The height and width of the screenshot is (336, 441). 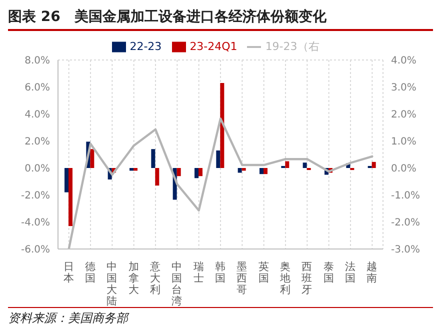 What do you see at coordinates (214, 46) in the screenshot?
I see `legend-label: 23-24Q1` at bounding box center [214, 46].